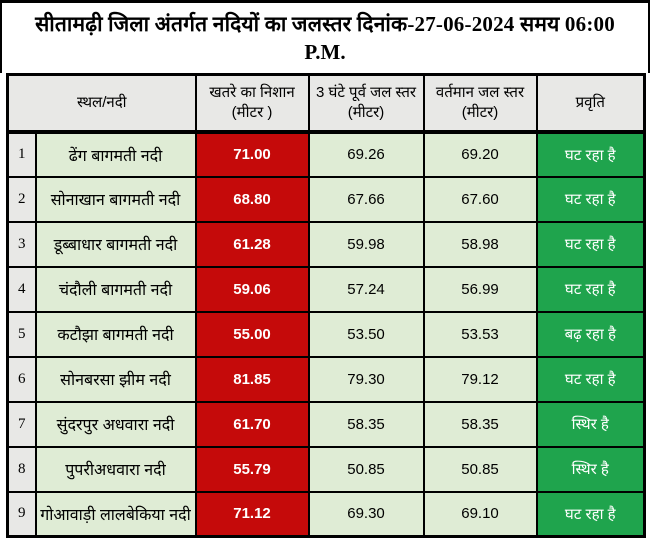 This screenshot has height=546, width=650. Describe the element at coordinates (366, 154) in the screenshot. I see `prev-level-value: 69.26` at that location.